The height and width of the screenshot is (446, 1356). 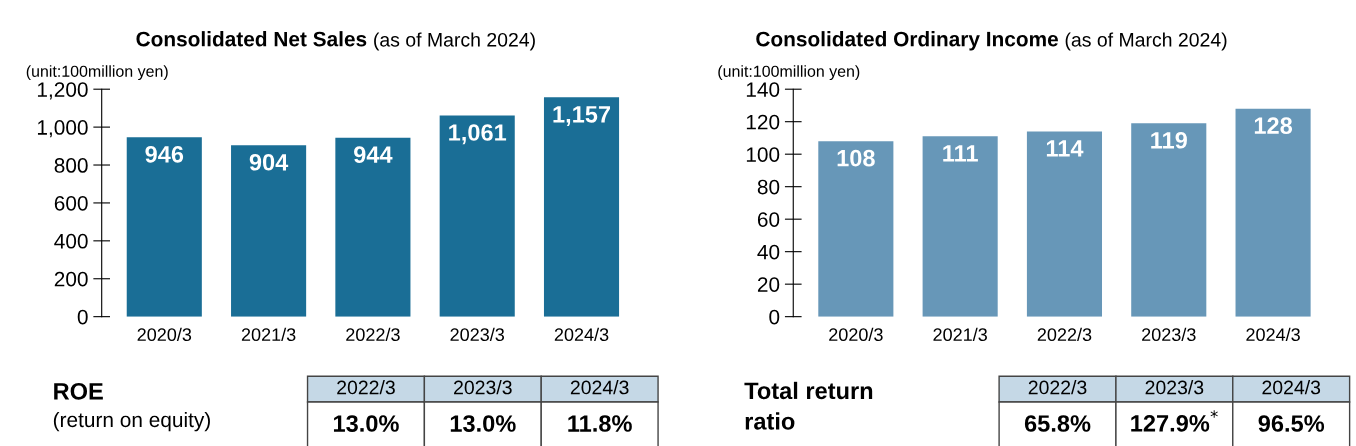 I want to click on data-label: 904, so click(x=269, y=162).